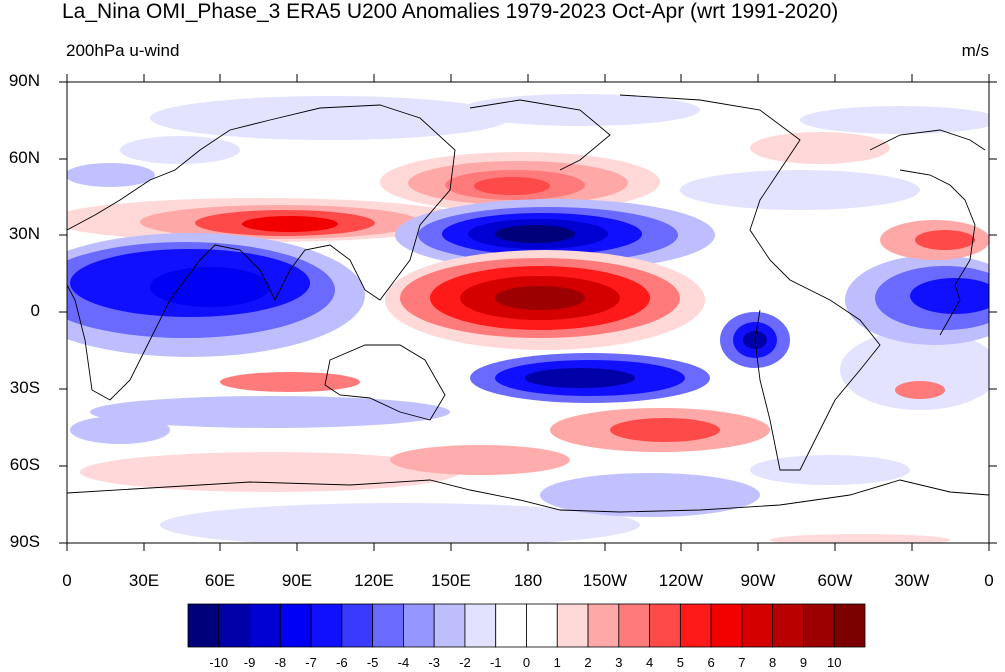 Image resolution: width=1005 pixels, height=672 pixels. What do you see at coordinates (834, 662) in the screenshot?
I see `colorbar-label: 10` at bounding box center [834, 662].